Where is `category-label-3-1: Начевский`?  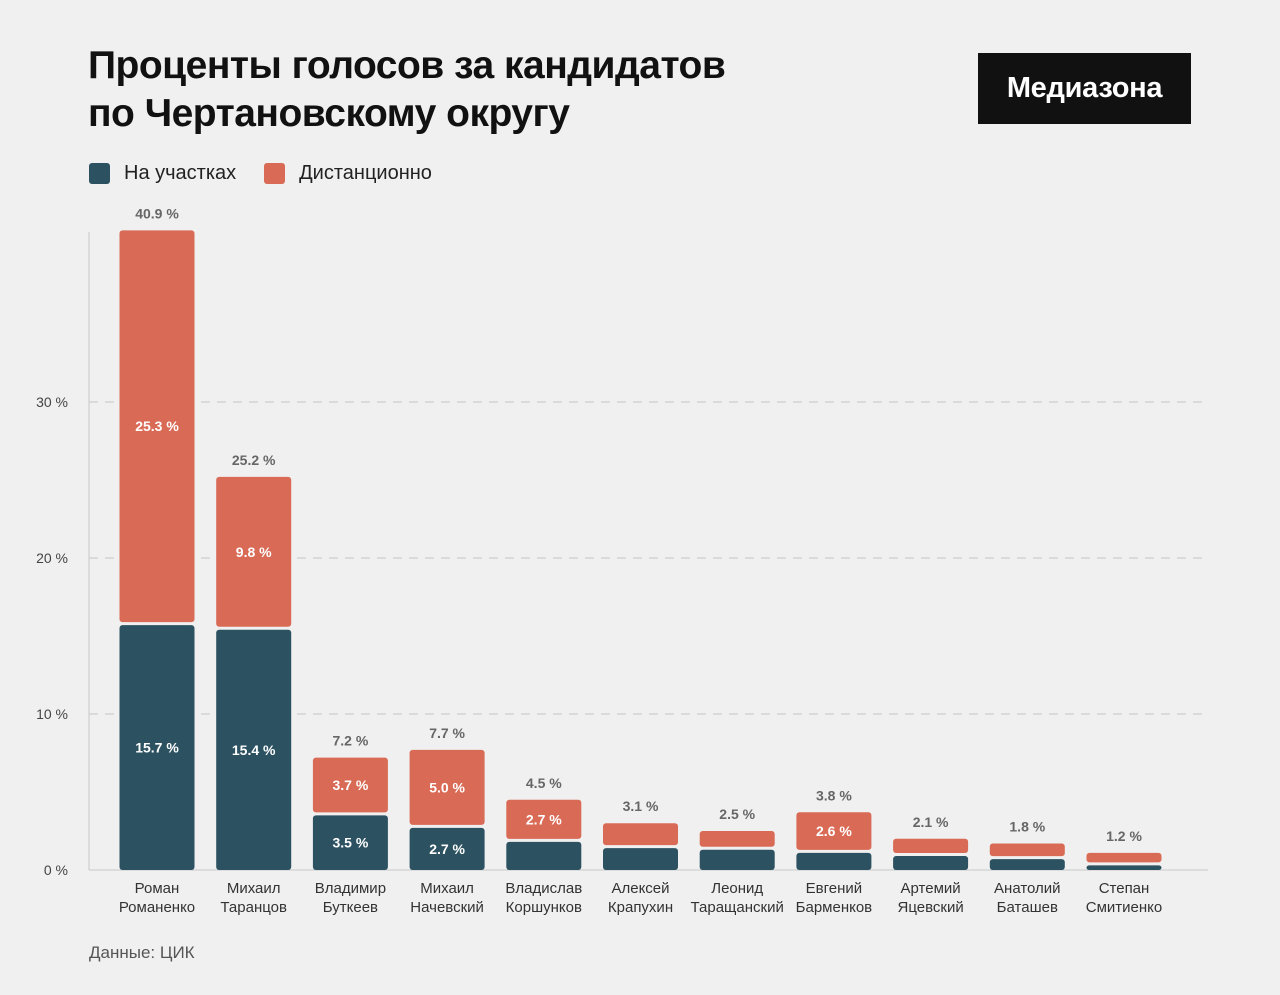 category-label-3-1: Начевский is located at coordinates (447, 907).